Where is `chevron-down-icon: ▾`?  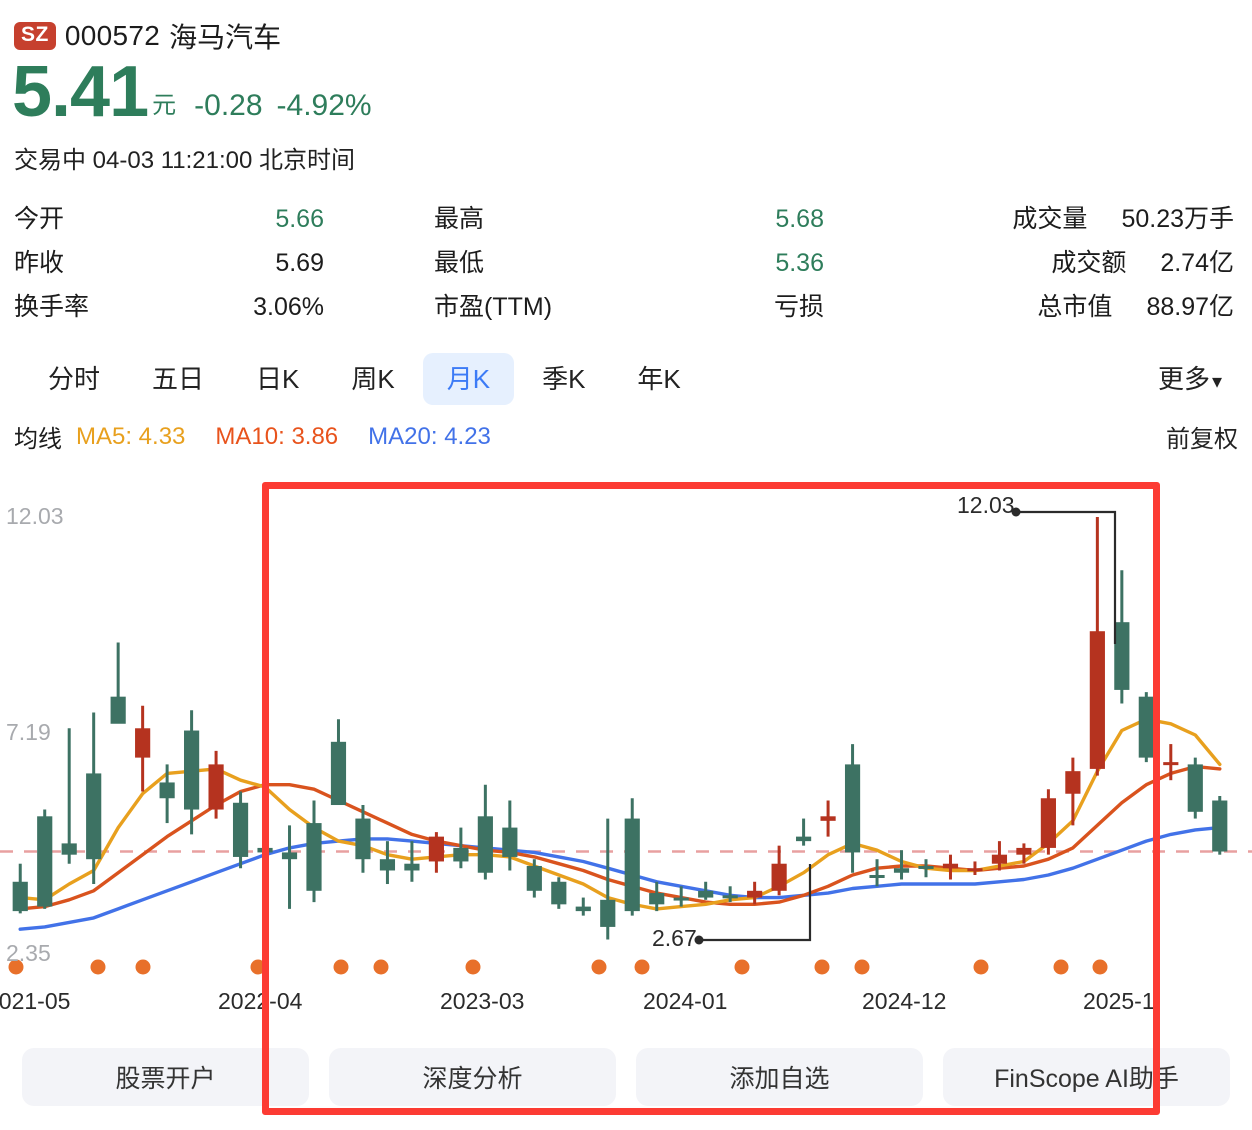
chevron-down-icon: ▾ is located at coordinates (1216, 382).